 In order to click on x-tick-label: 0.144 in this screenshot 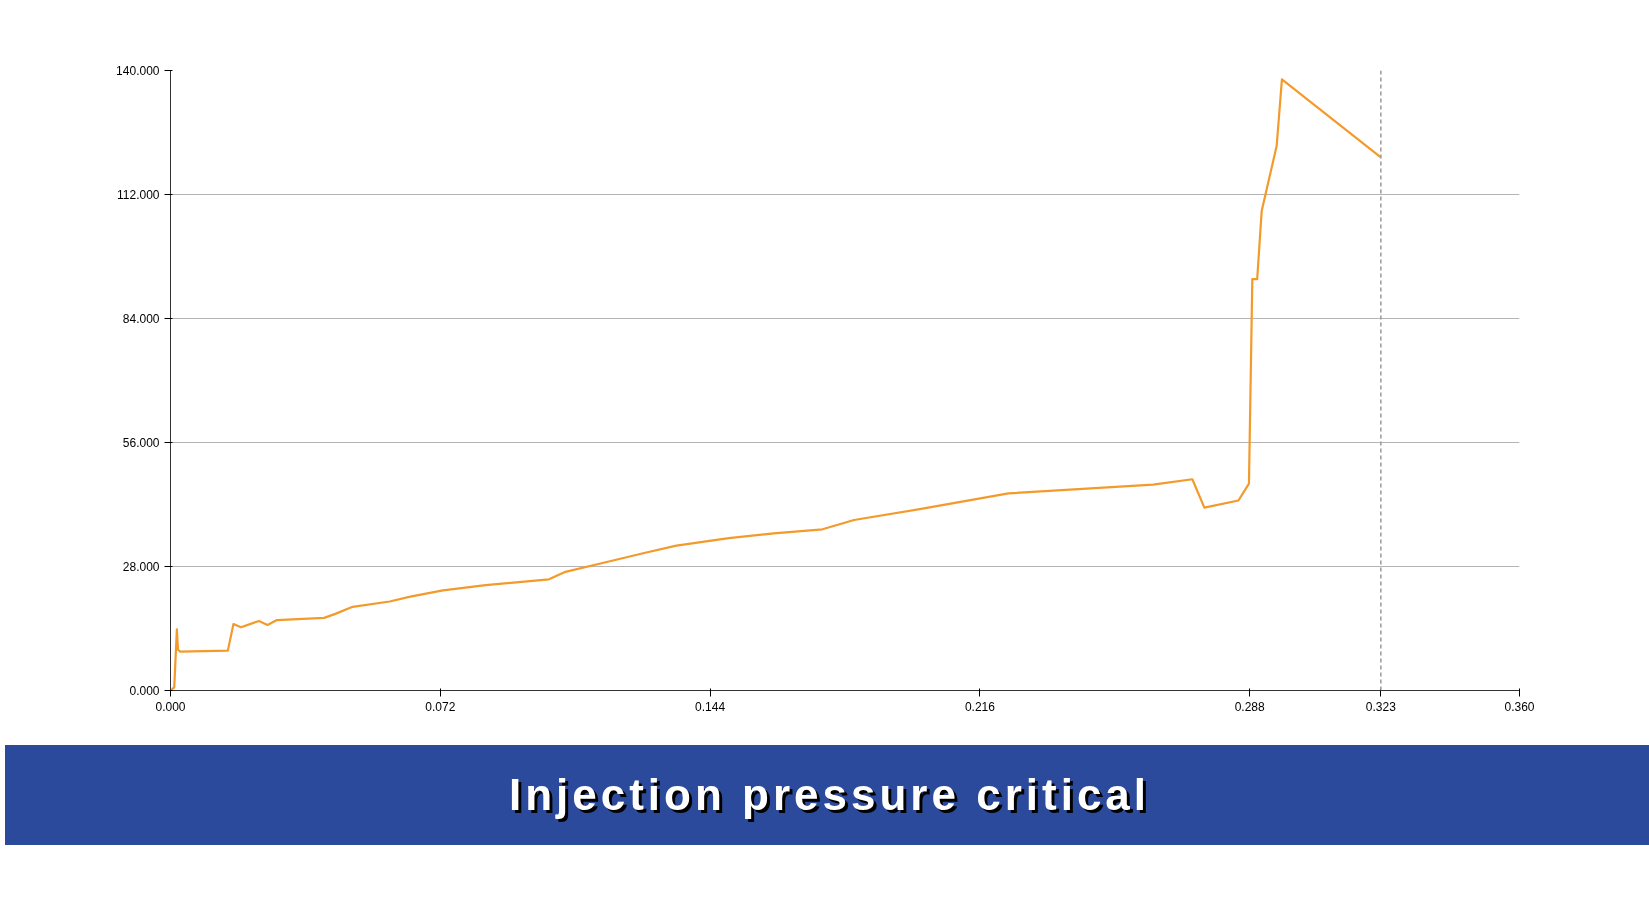, I will do `click(710, 706)`.